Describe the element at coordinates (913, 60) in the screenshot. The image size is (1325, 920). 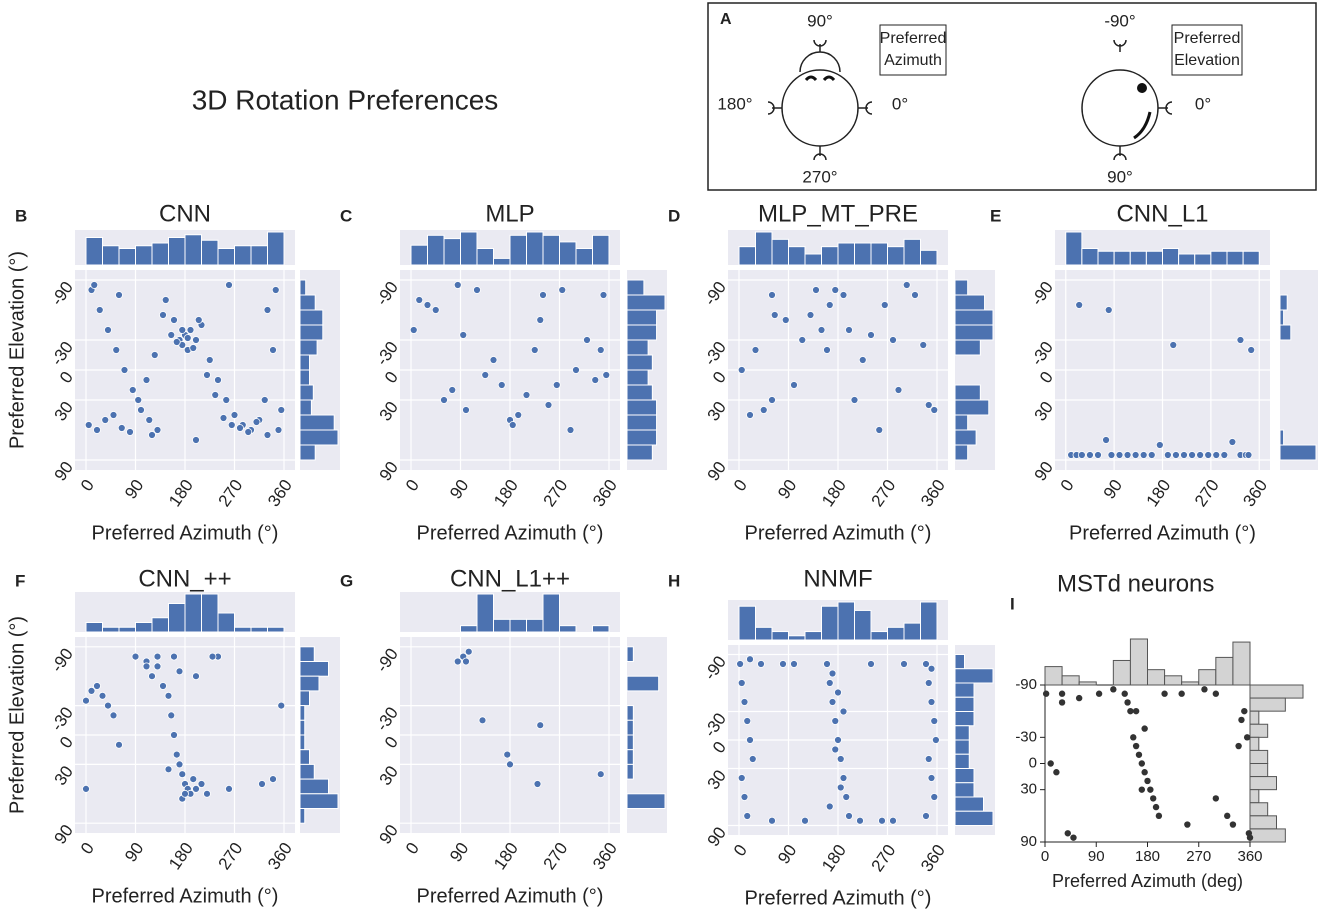
I see `box-label: Azimuth` at that location.